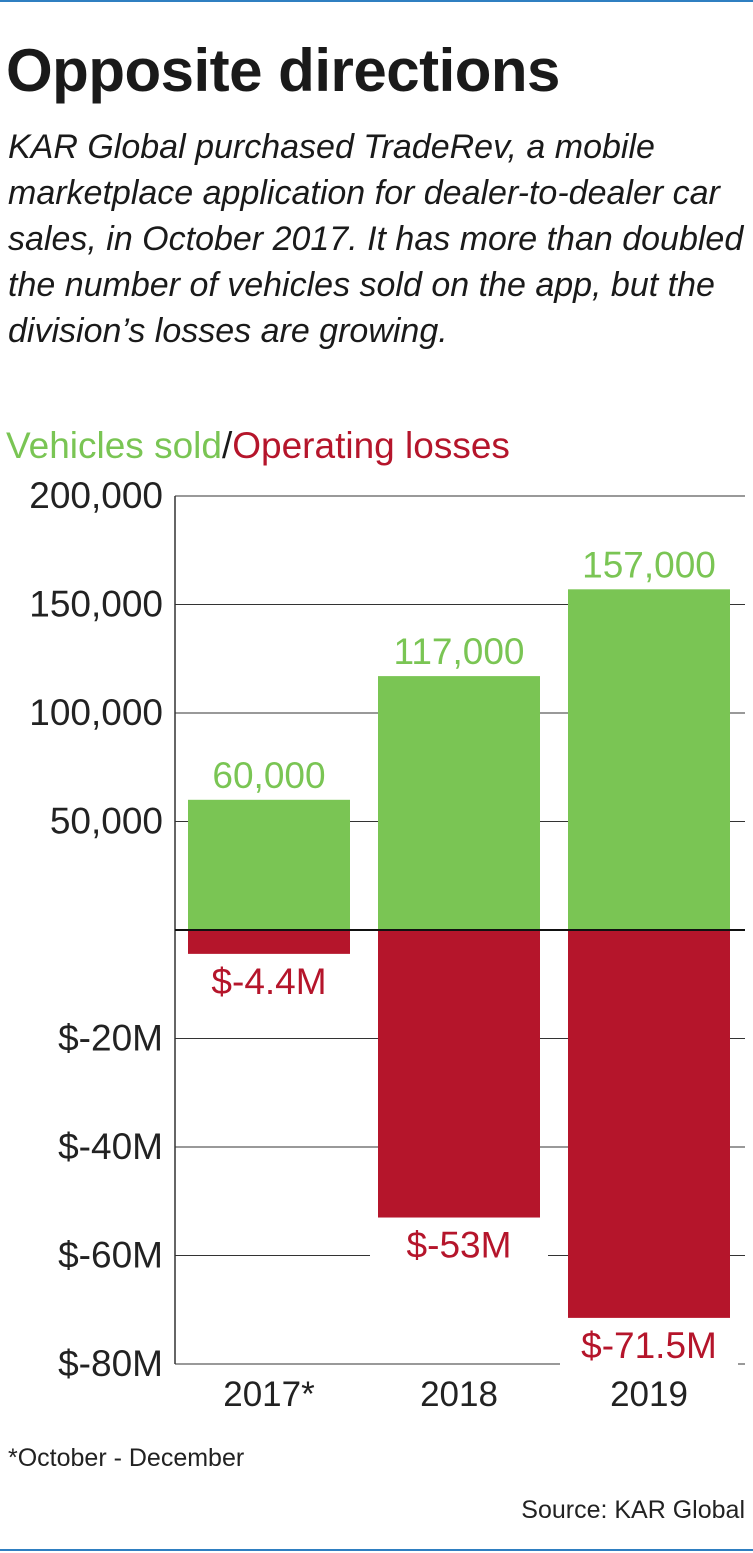  Describe the element at coordinates (110, 1146) in the screenshot. I see `y-tick-label-lower-1: $-40M` at that location.